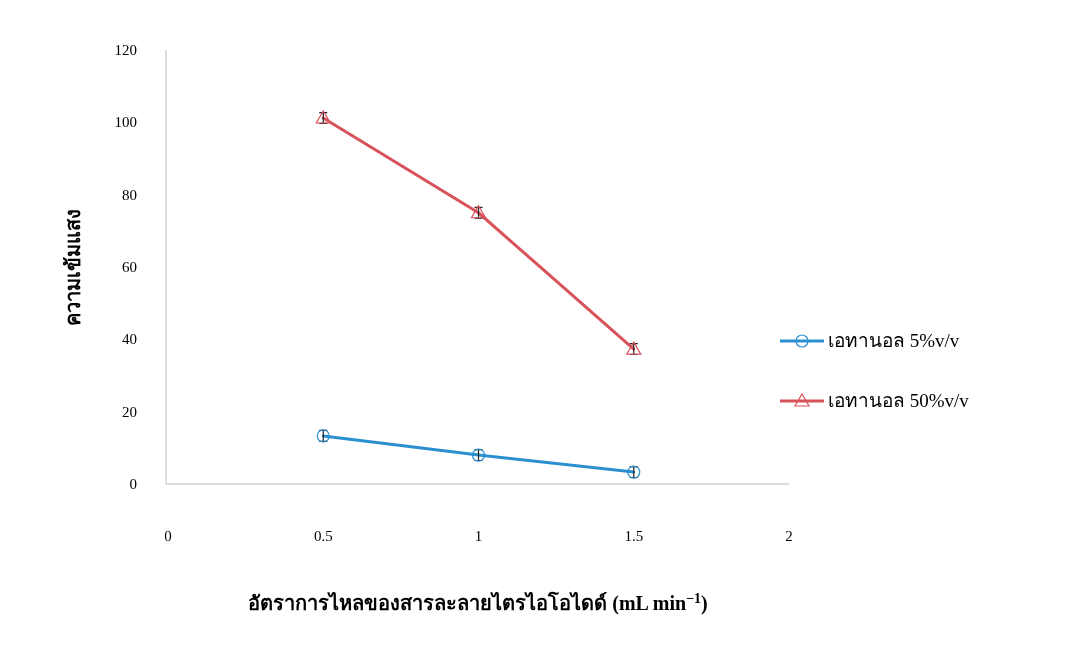 This screenshot has height=648, width=1067. What do you see at coordinates (478, 536) in the screenshot?
I see `x-tick-label: 1` at bounding box center [478, 536].